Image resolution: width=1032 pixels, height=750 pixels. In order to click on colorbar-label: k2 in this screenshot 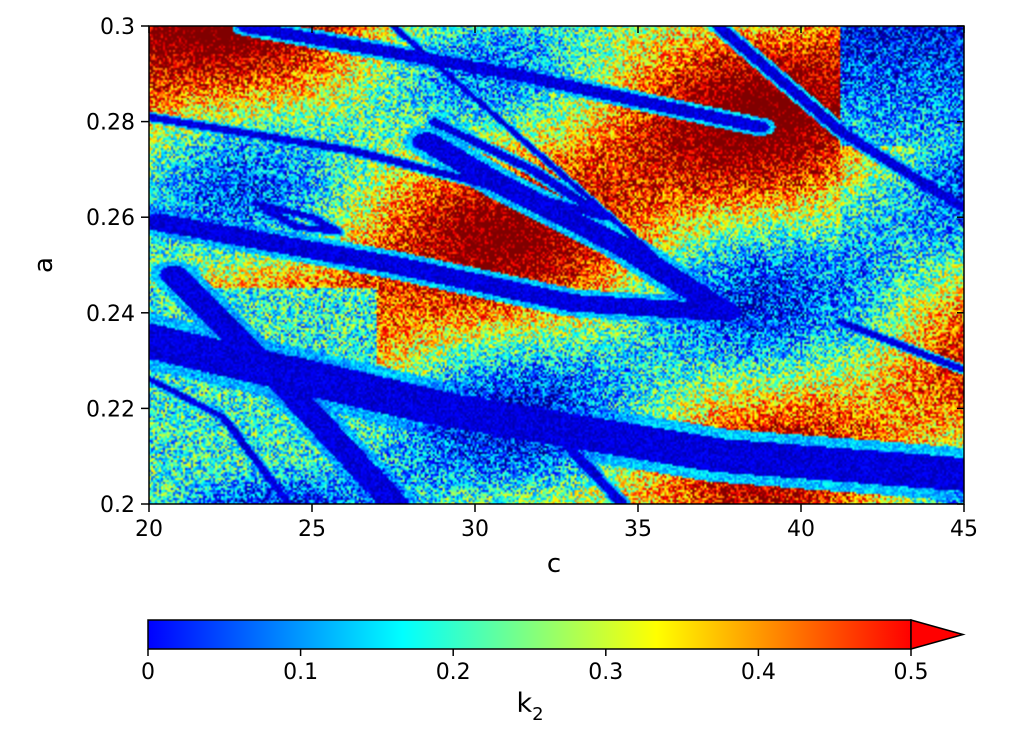, I will do `click(529, 706)`.